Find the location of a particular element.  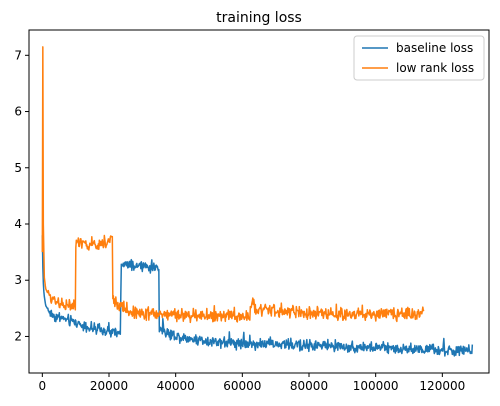

legend-box is located at coordinates (419, 58).